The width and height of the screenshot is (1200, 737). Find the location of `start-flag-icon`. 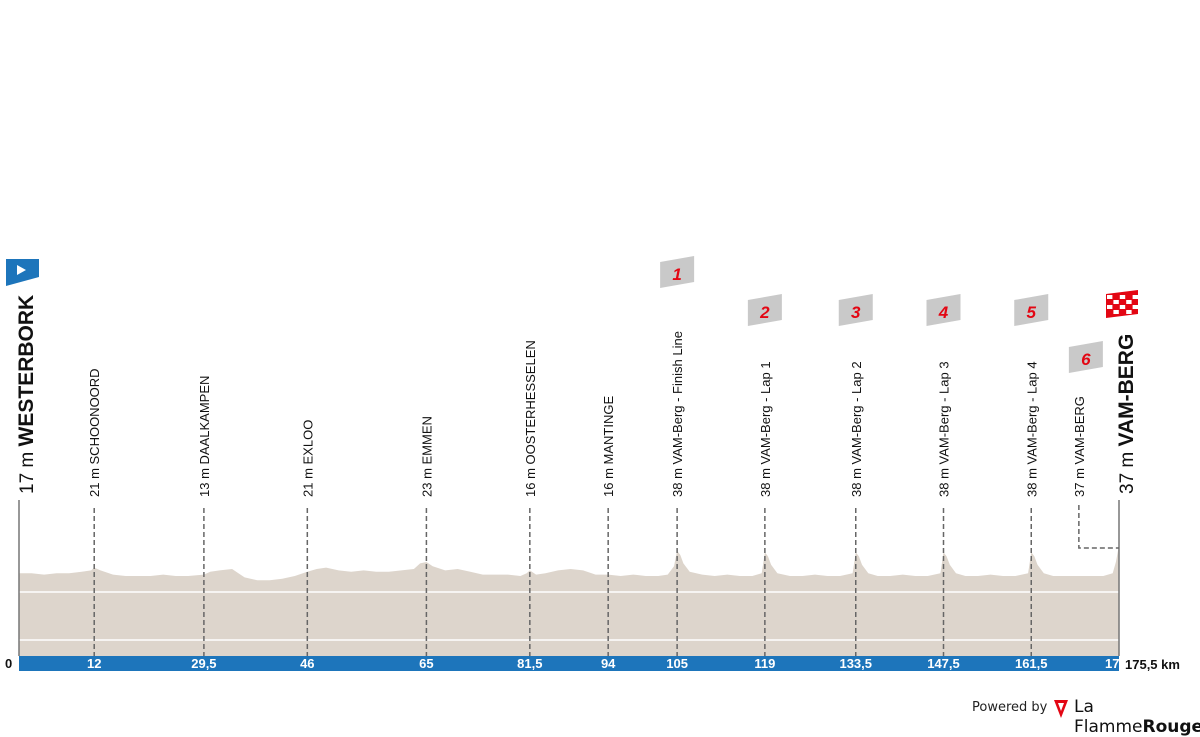

start-flag-icon is located at coordinates (22, 272).